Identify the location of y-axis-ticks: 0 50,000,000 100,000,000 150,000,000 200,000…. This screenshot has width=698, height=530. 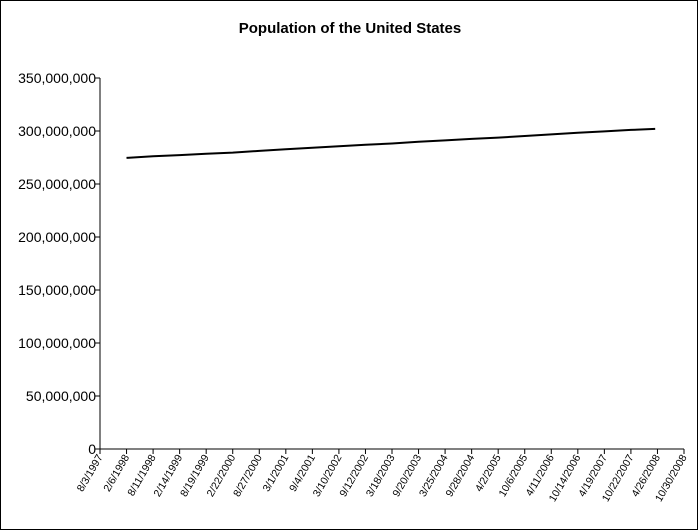
(59, 263).